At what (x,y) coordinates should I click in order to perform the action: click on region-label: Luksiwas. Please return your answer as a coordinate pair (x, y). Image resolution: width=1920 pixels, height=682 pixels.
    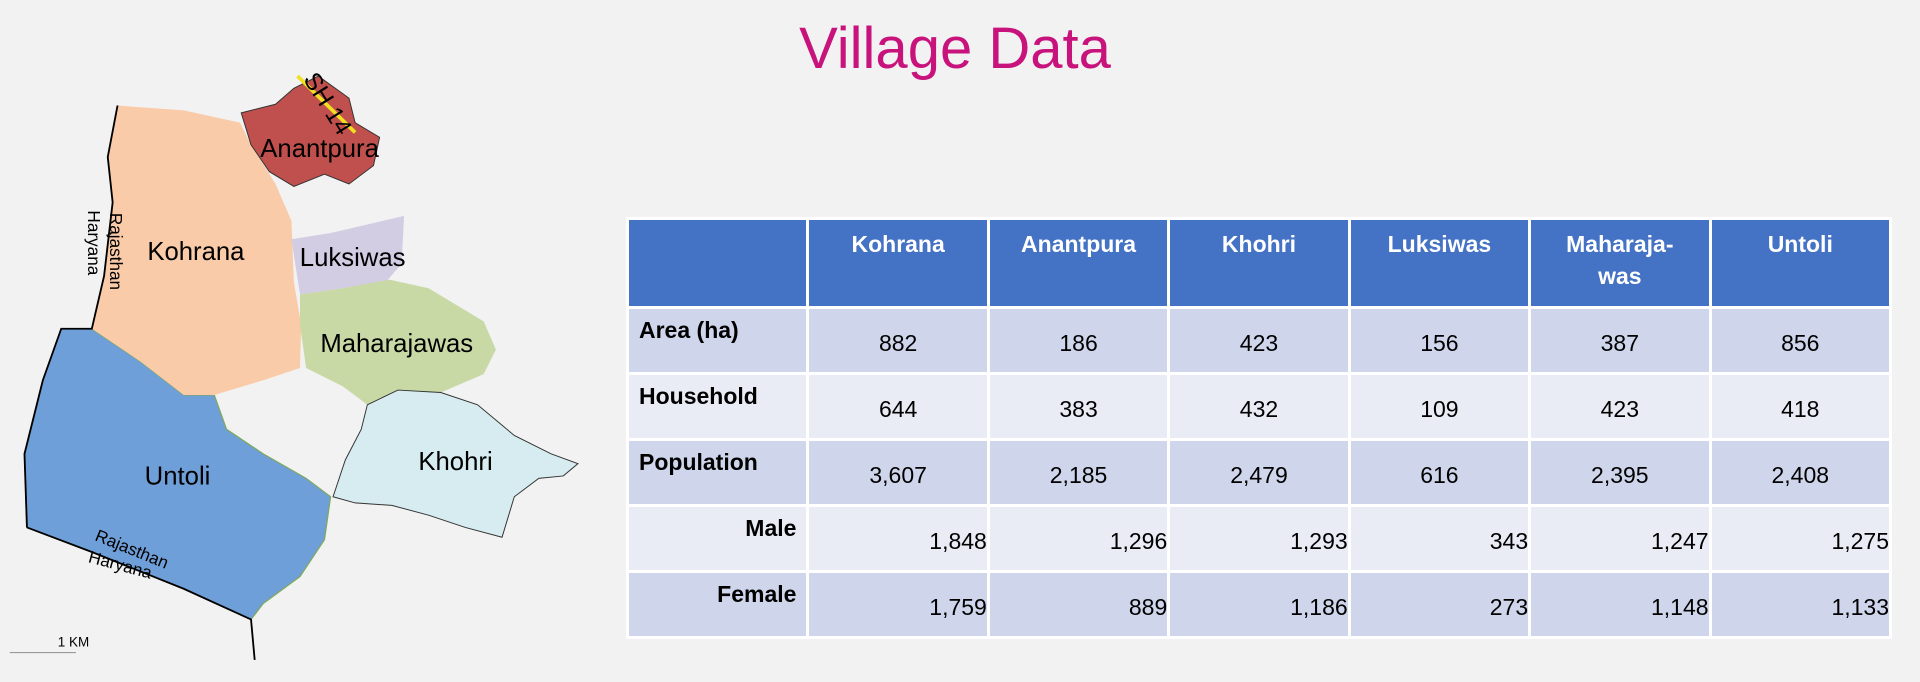
    Looking at the image, I should click on (353, 258).